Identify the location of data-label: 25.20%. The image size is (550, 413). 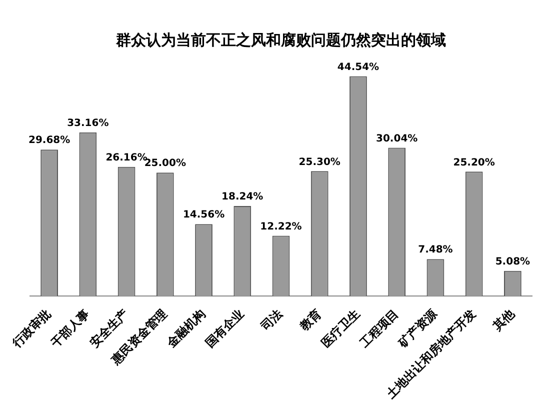
(474, 162).